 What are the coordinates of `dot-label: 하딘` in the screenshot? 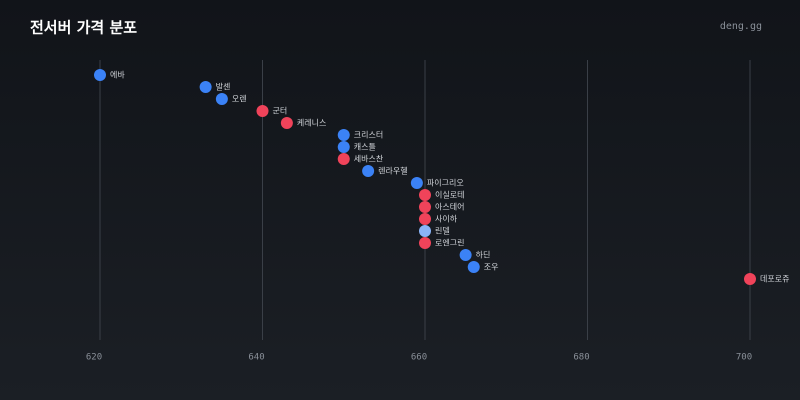 It's located at (483, 255).